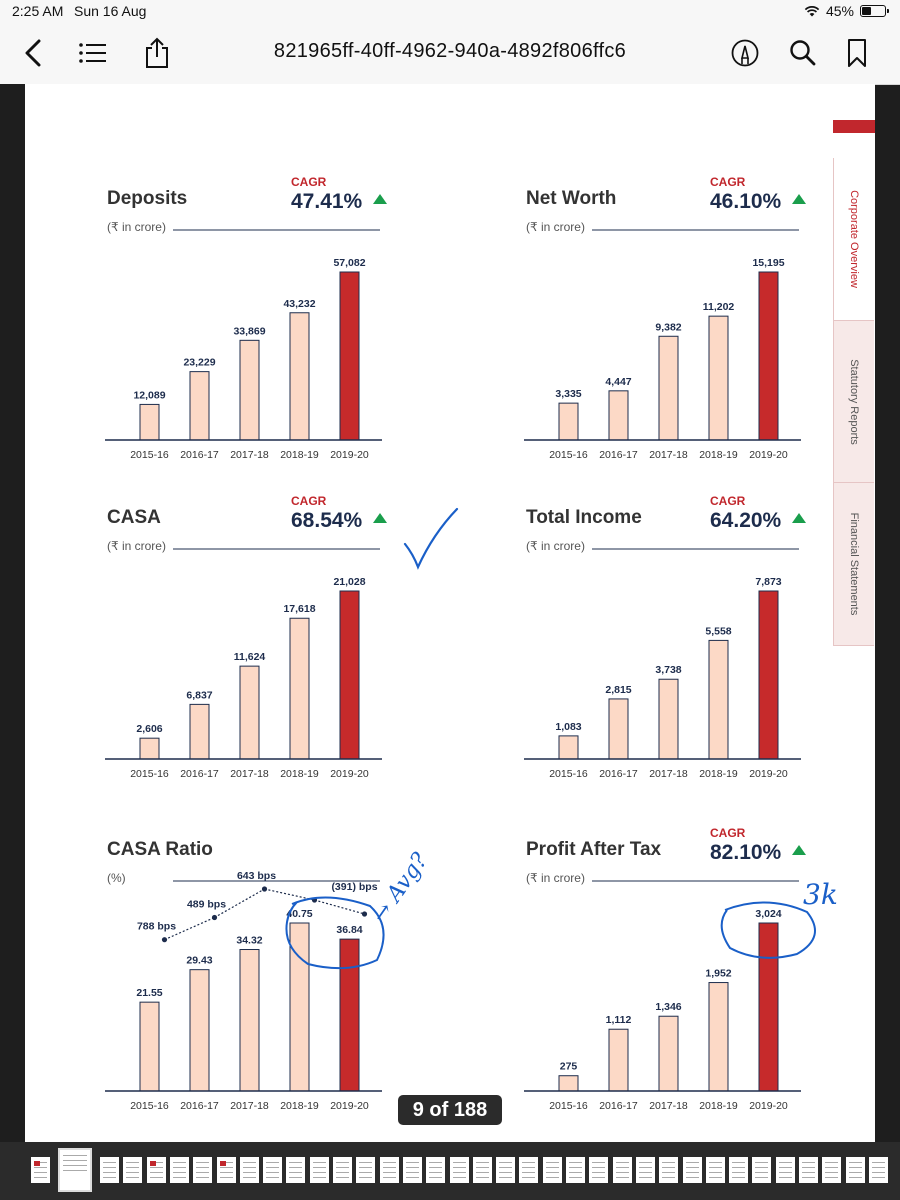 Image resolution: width=900 pixels, height=1200 pixels. What do you see at coordinates (249, 941) in the screenshot?
I see `data-label: 34.32` at bounding box center [249, 941].